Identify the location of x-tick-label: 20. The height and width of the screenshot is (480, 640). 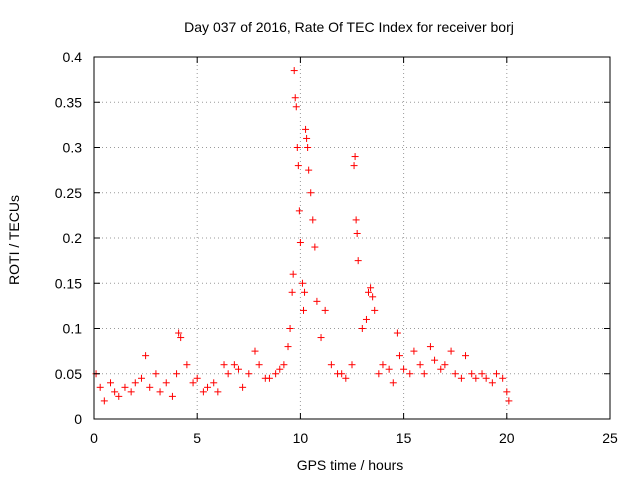
(507, 438).